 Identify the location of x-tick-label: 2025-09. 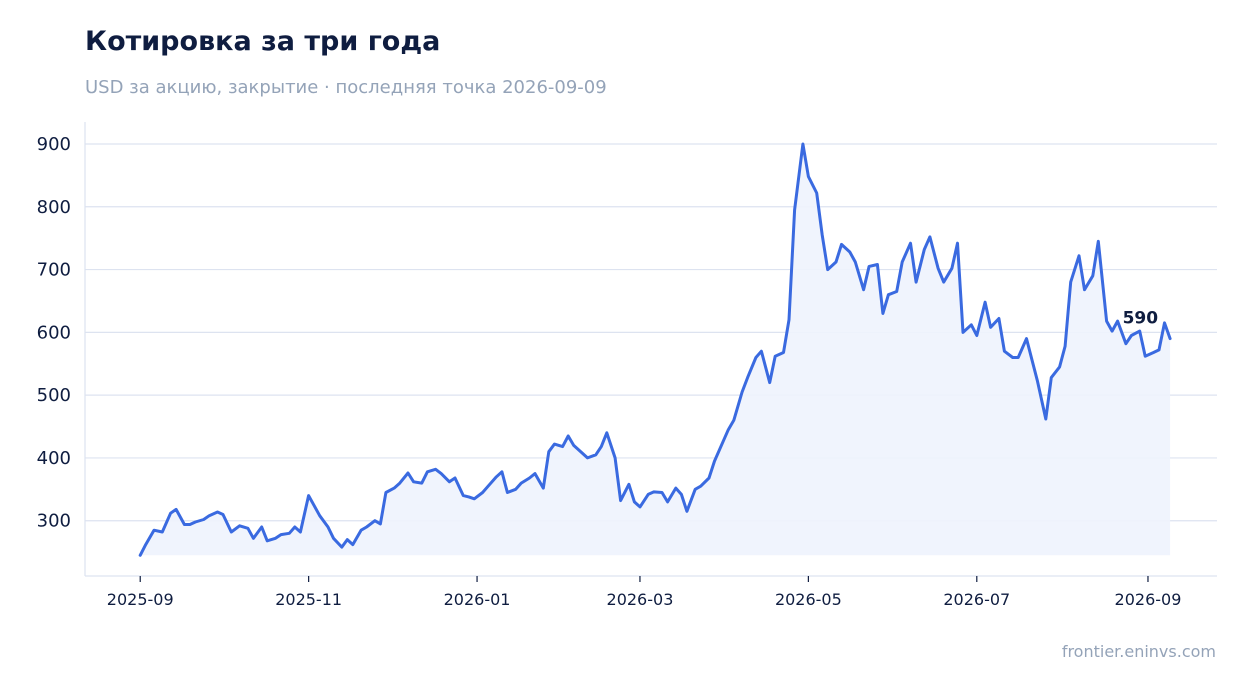
(140, 599).